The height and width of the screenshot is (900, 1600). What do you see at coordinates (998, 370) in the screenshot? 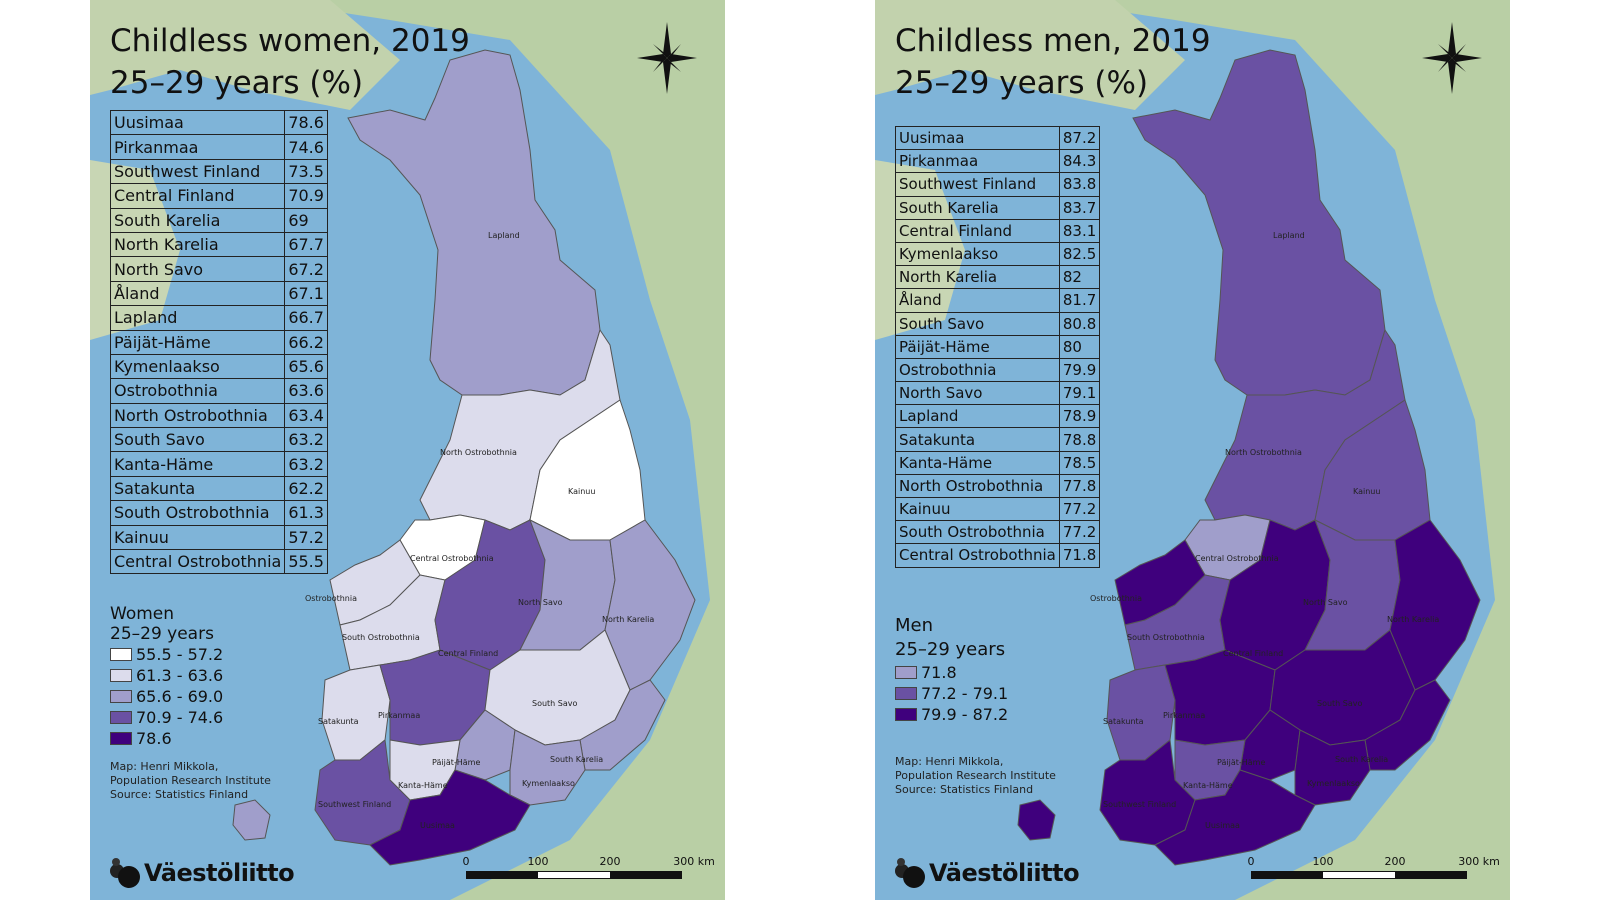
I see `table-row: Ostrobothnia 79.9` at bounding box center [998, 370].